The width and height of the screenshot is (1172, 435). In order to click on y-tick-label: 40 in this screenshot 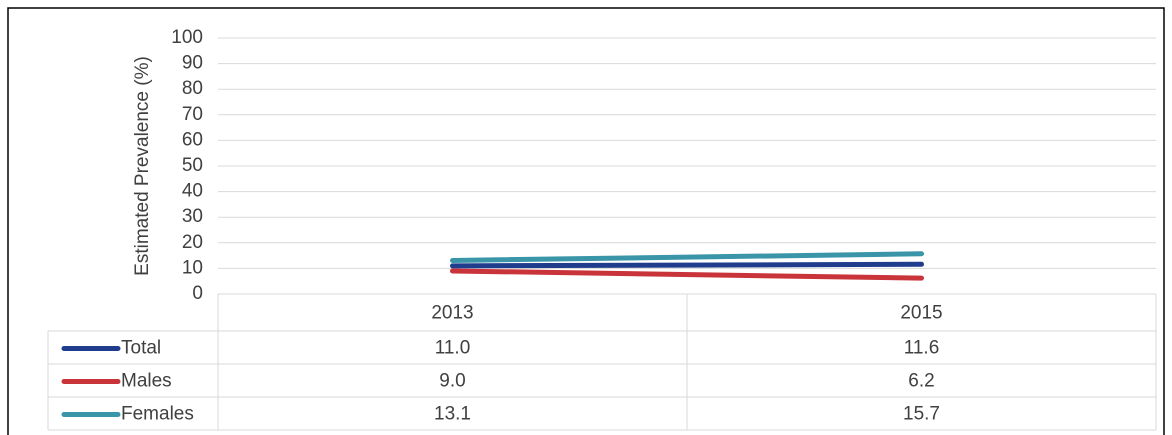, I will do `click(192, 191)`.